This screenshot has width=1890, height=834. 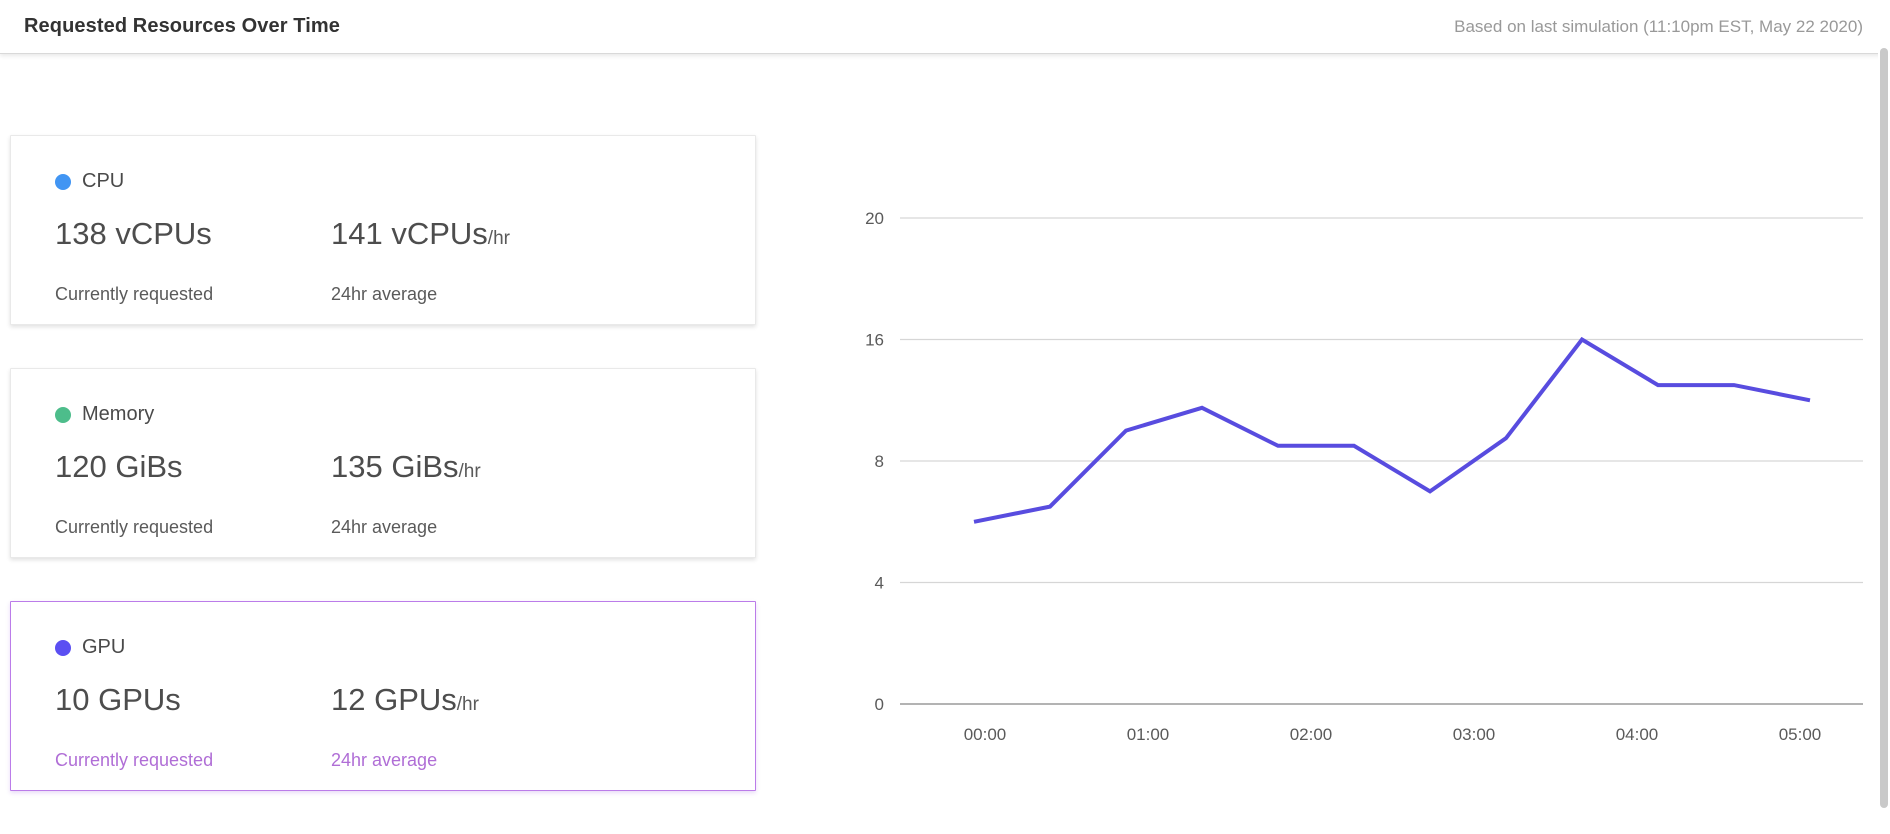 I want to click on average-stat: 141 vCPUs/hr 24hr average, so click(x=420, y=261).